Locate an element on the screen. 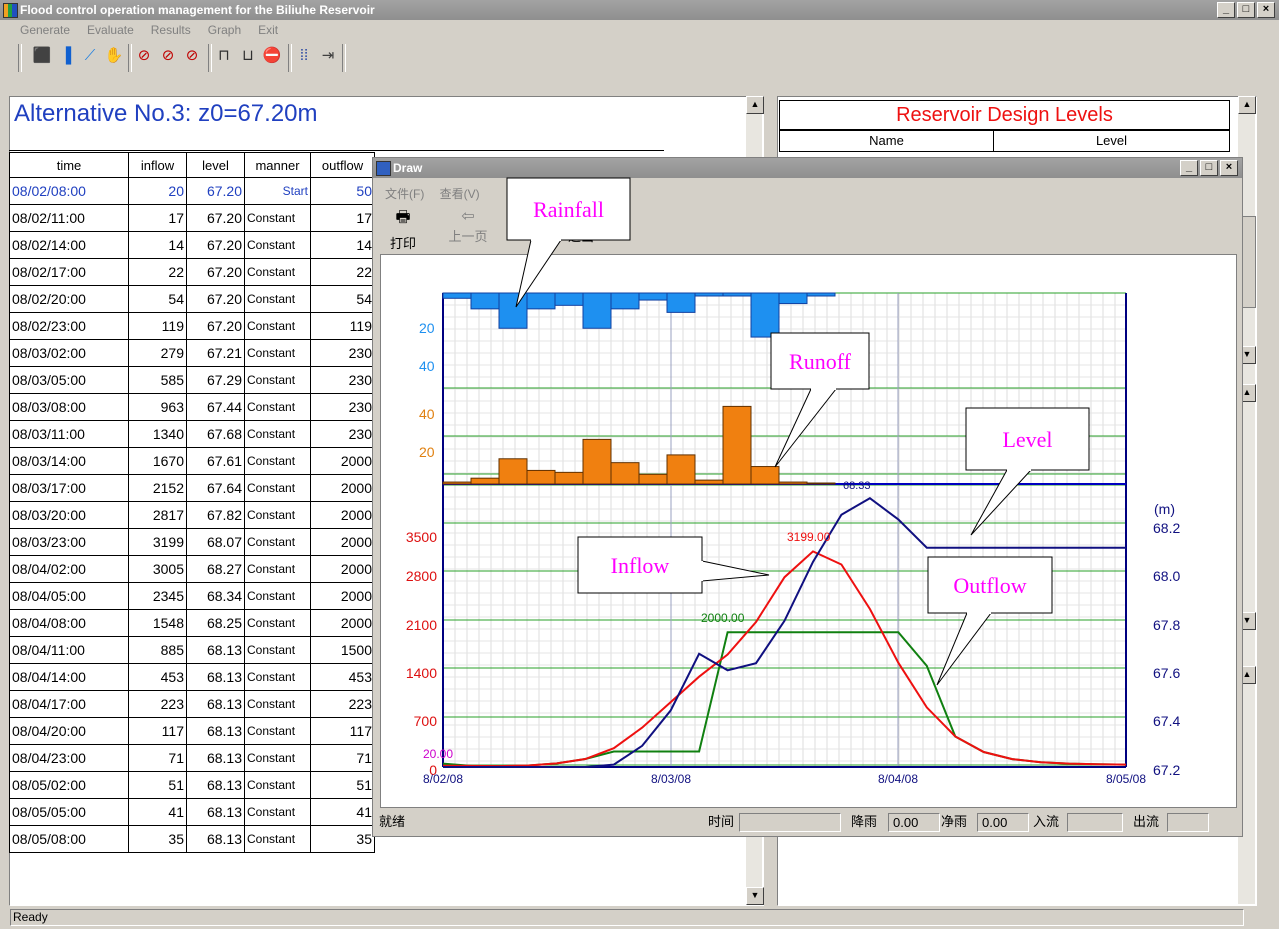 This screenshot has width=1279, height=929. table-row: 08/02/08:00 20 67.20 Start 50 is located at coordinates (192, 191).